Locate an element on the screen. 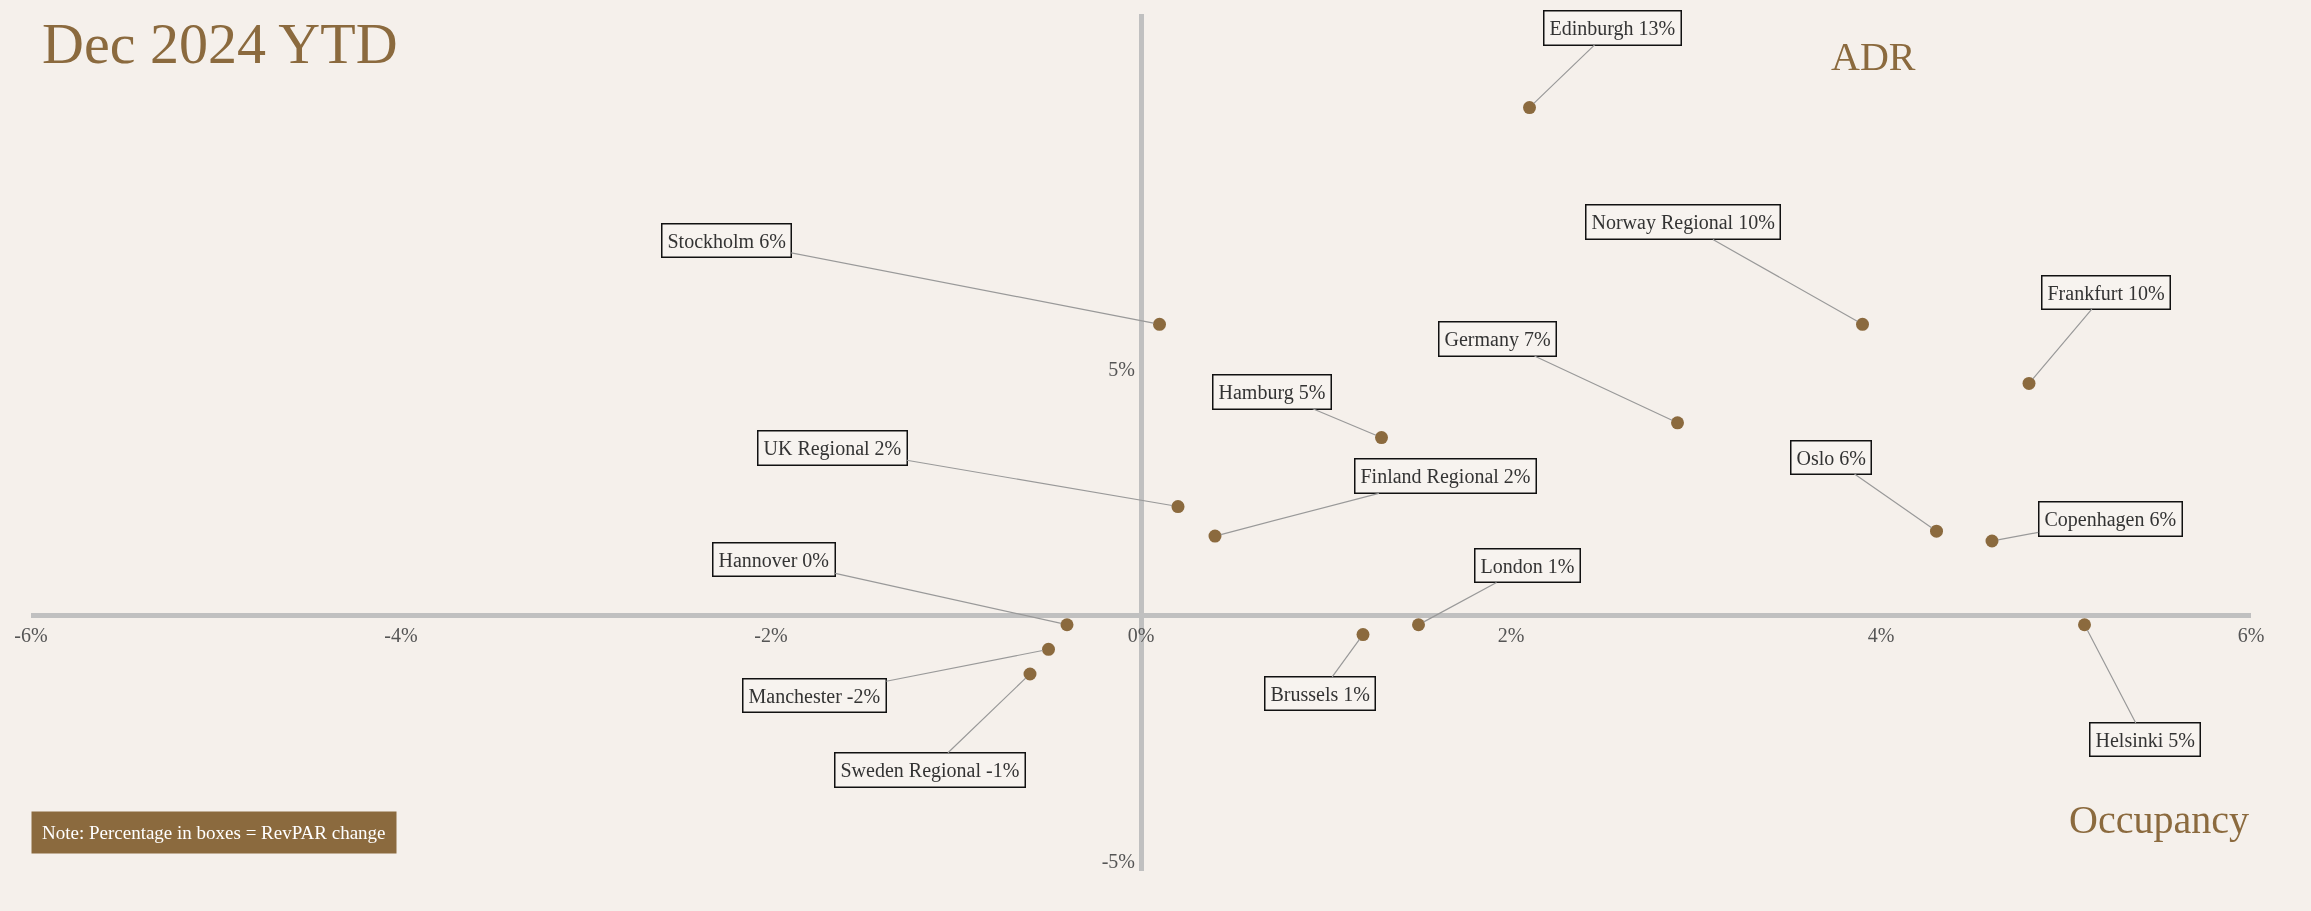 Image resolution: width=2311 pixels, height=911 pixels. x-tick-label: -6% is located at coordinates (31, 634).